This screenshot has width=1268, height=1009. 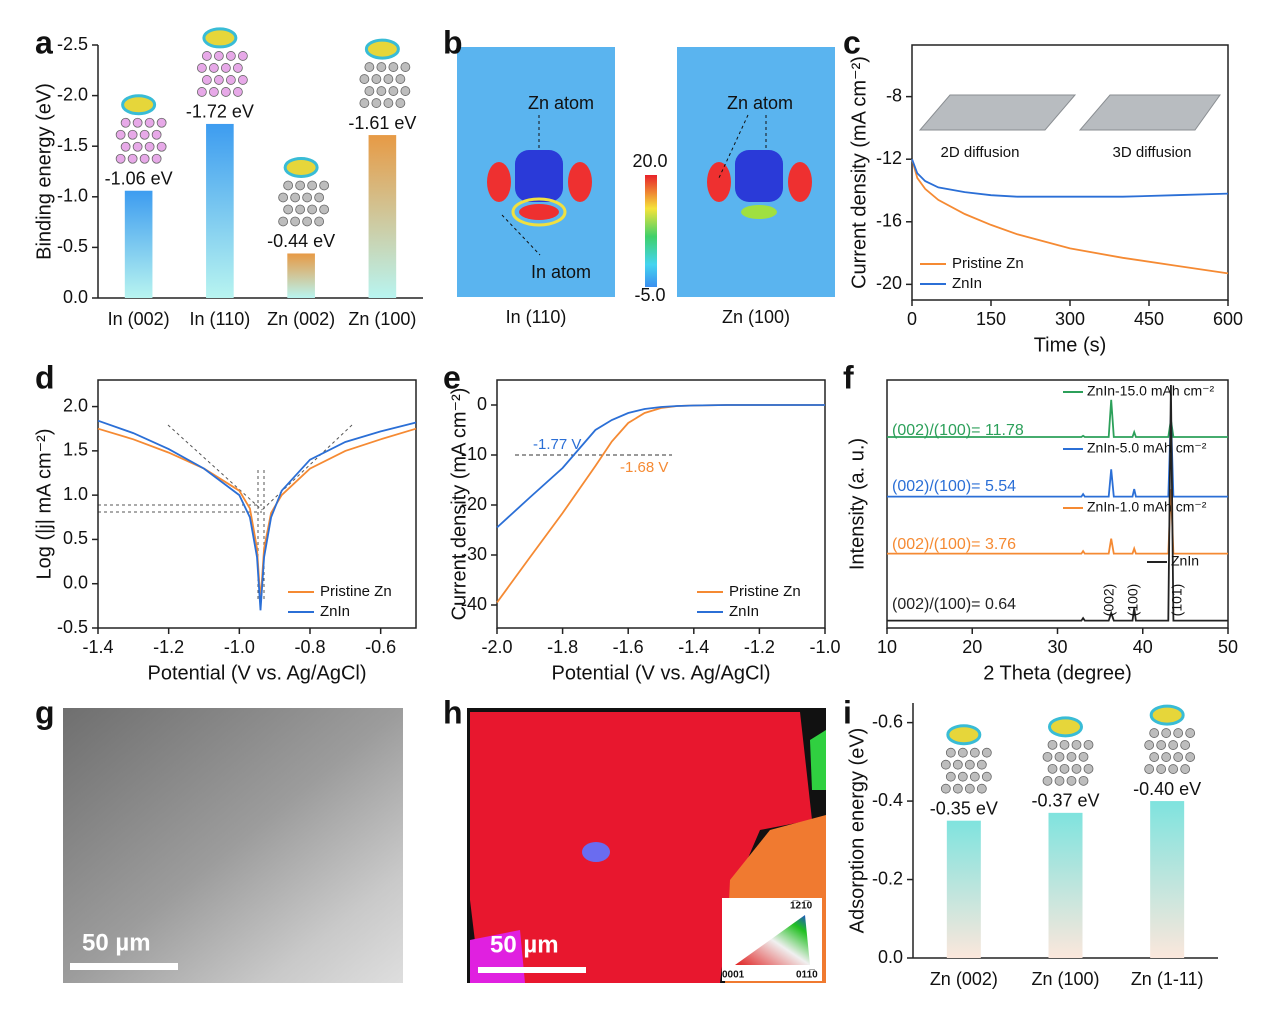 What do you see at coordinates (257, 673) in the screenshot?
I see `x-axis-label: Potential (V vs. Ag/AgCl)` at bounding box center [257, 673].